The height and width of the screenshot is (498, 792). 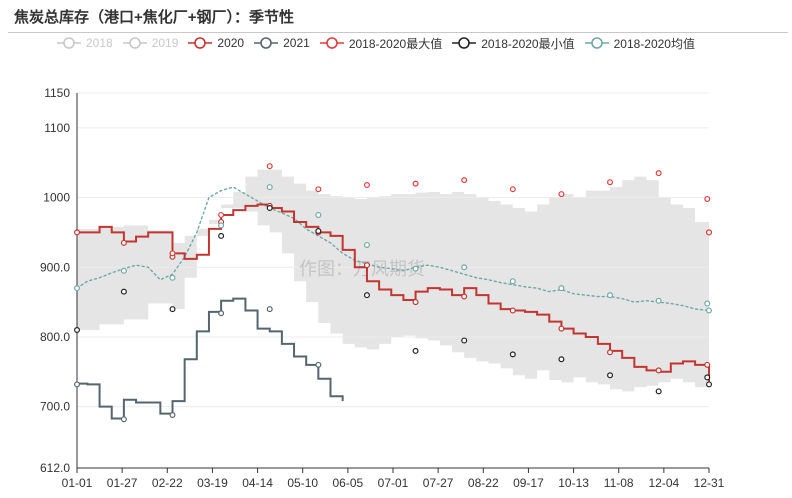 I want to click on x-tick-label: 01-01, so click(x=77, y=483).